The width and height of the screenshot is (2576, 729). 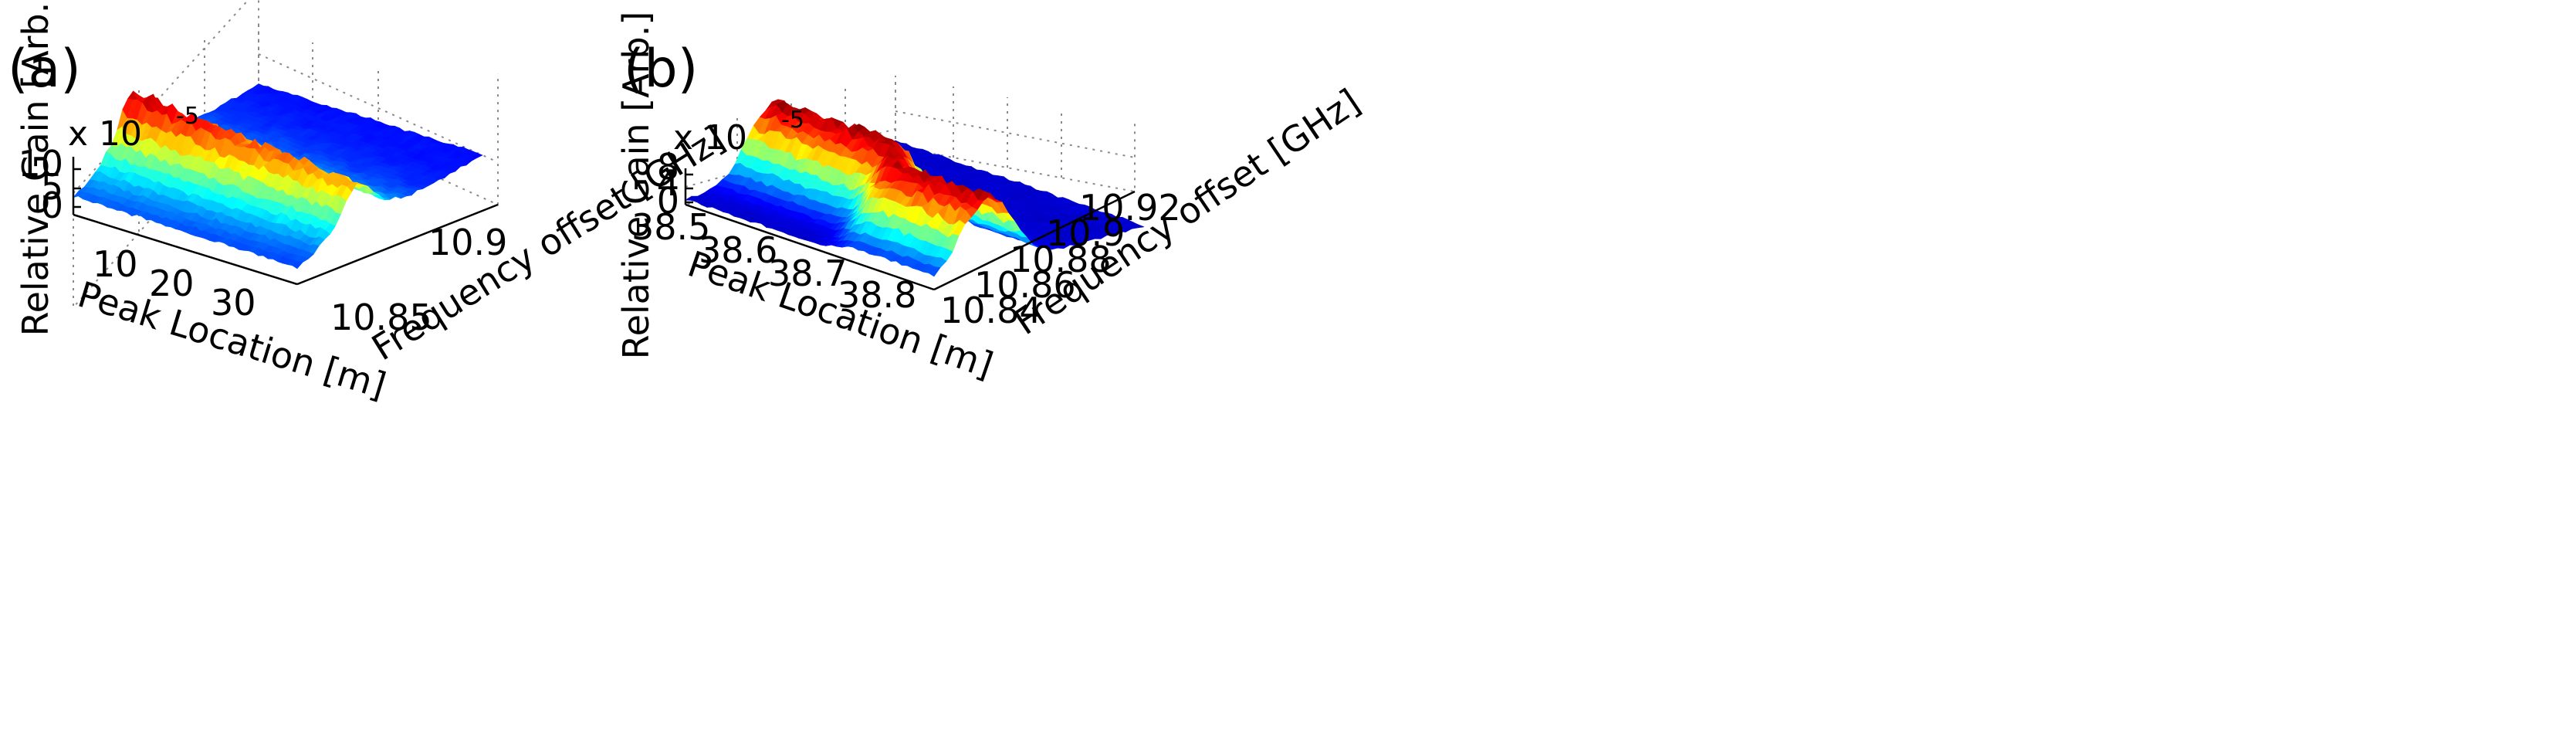 I want to click on x-tick-b-38.7: 38.7, so click(x=807, y=273).